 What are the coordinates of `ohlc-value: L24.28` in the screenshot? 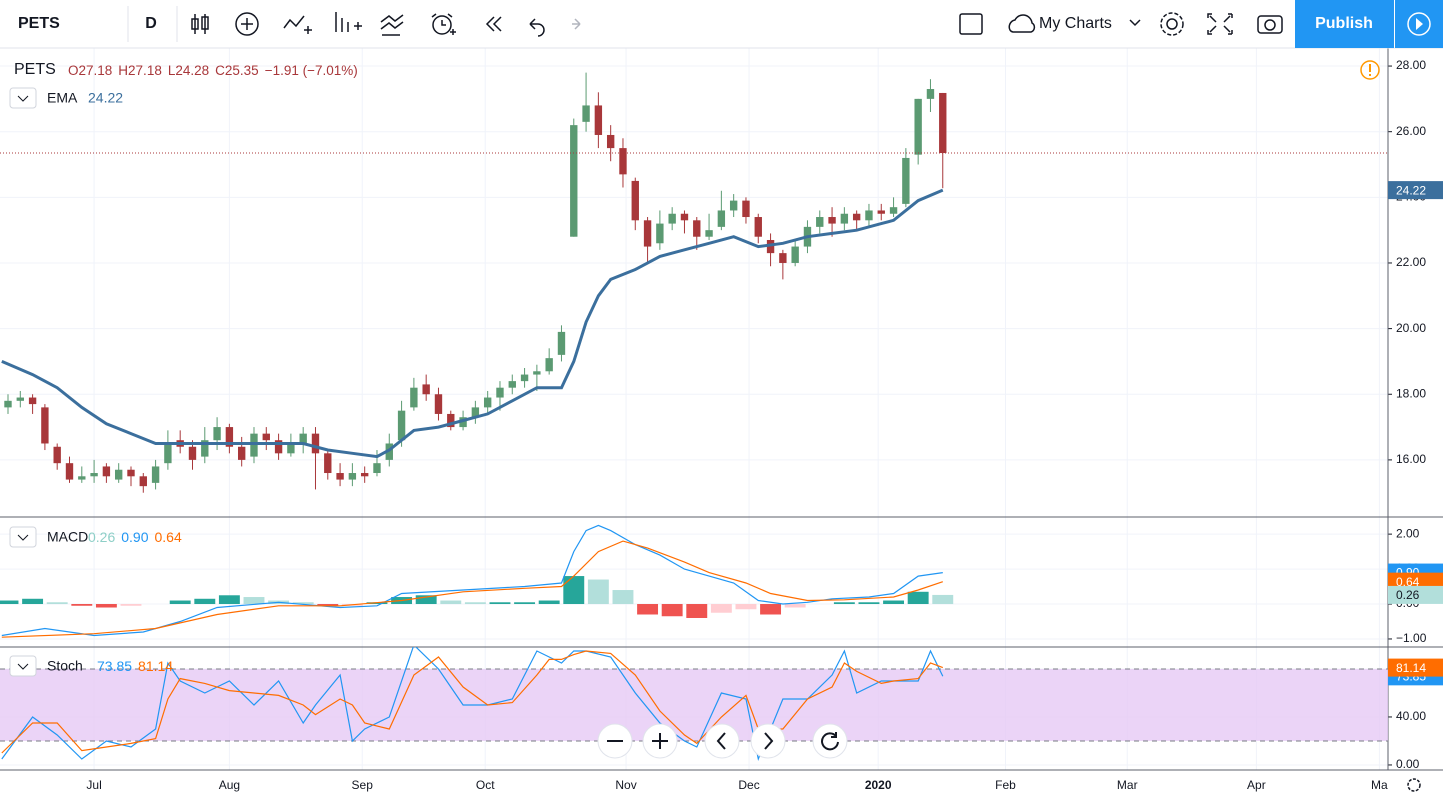 It's located at (188, 70).